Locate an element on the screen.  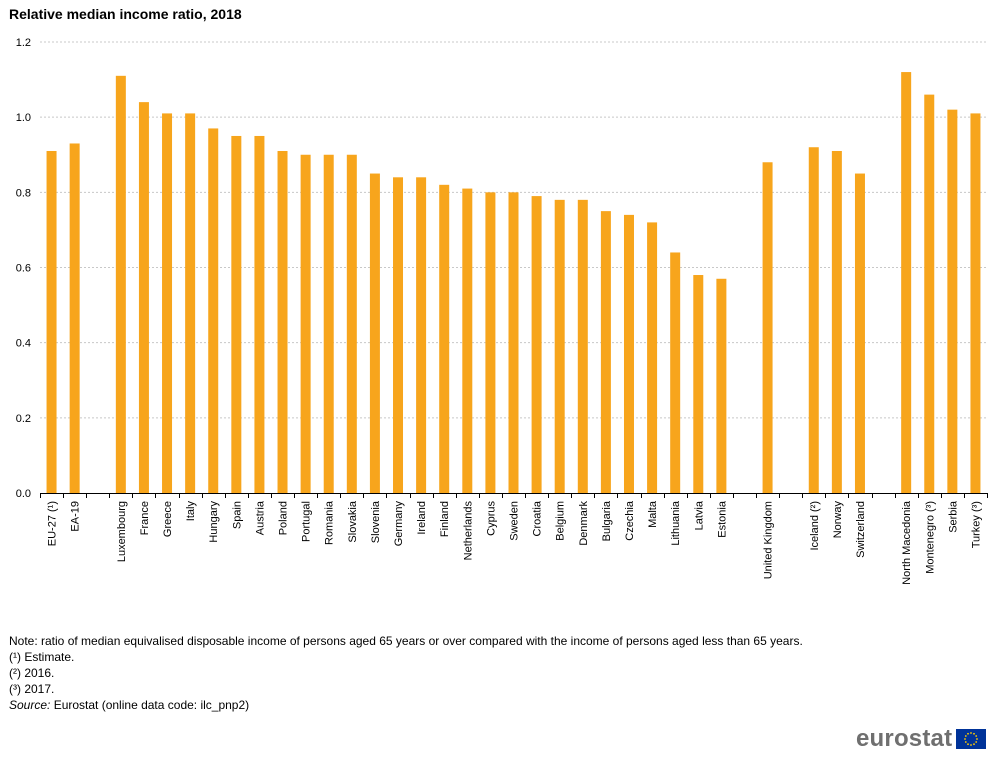
x-tick-label: France is located at coordinates (145, 518).